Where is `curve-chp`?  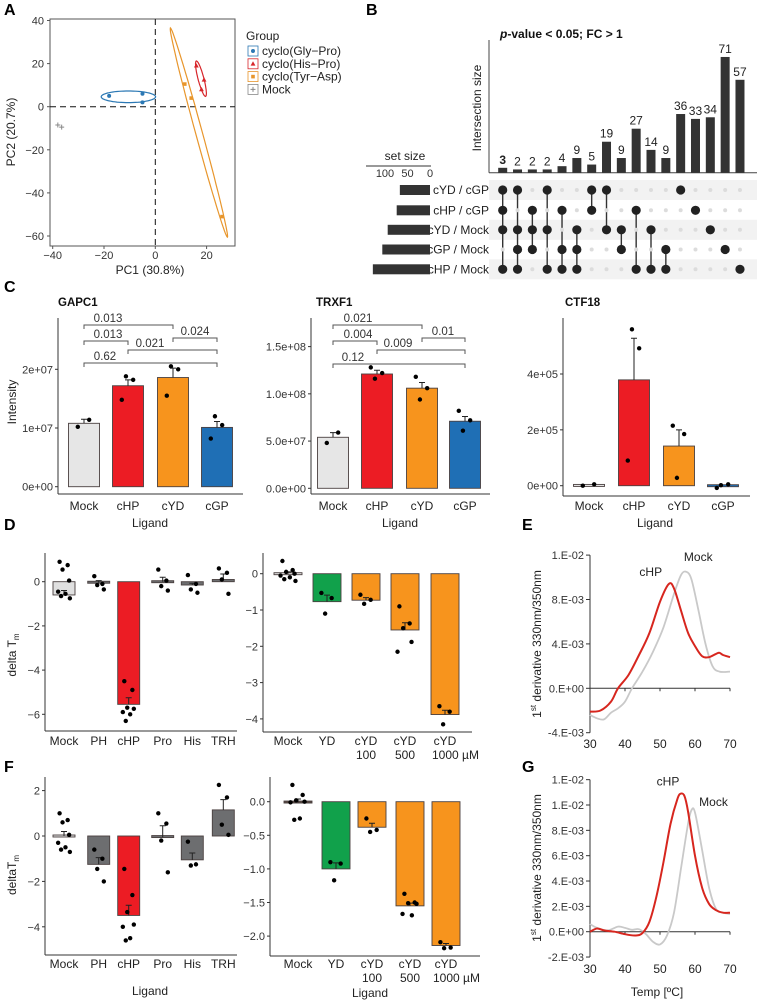 curve-chp is located at coordinates (660, 864).